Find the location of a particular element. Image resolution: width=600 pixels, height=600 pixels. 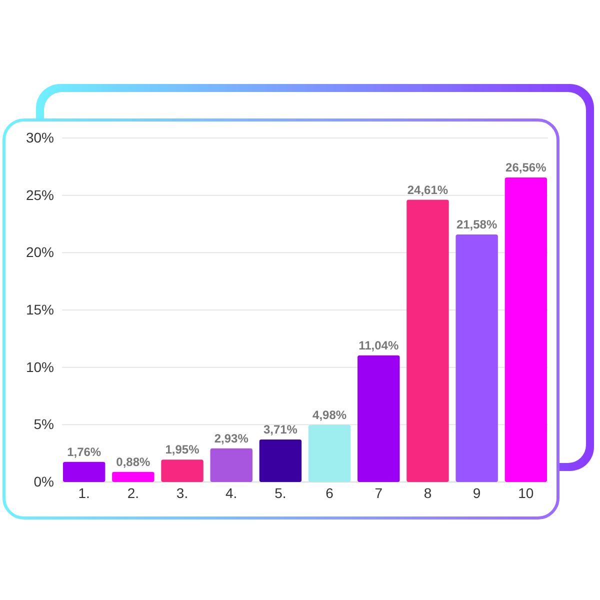

data-label: 2,93% is located at coordinates (231, 438).